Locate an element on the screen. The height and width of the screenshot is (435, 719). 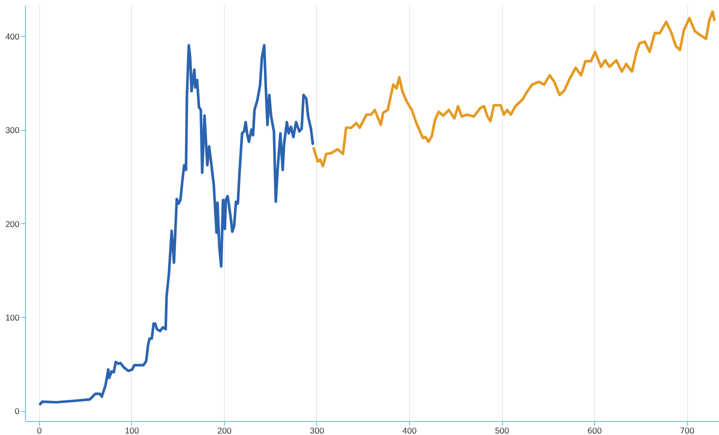
x-tick-label: 200 is located at coordinates (224, 430).